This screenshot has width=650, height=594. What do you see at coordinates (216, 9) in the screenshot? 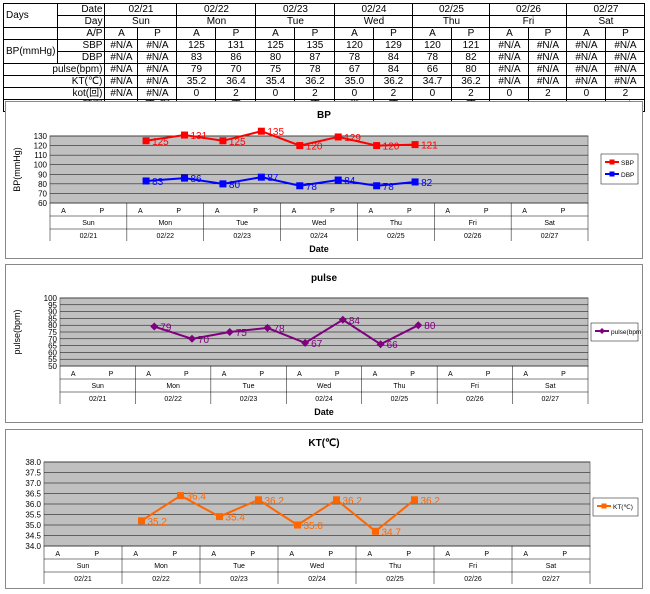
I see `date-cell: 02/22` at bounding box center [216, 9].